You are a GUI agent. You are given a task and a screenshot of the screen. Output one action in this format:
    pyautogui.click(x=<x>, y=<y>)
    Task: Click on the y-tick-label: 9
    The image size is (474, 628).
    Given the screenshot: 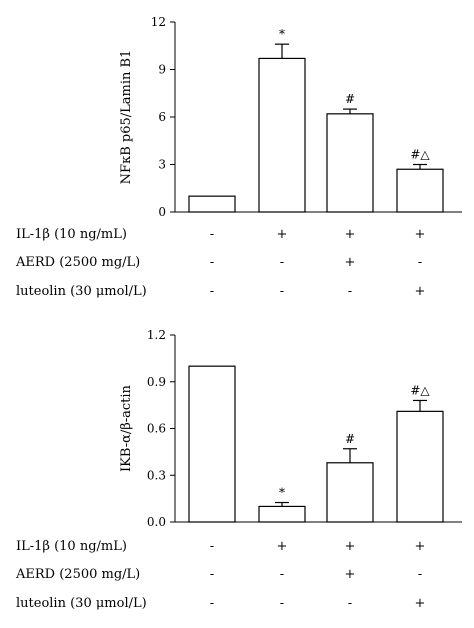 What is the action you would take?
    pyautogui.click(x=162, y=70)
    